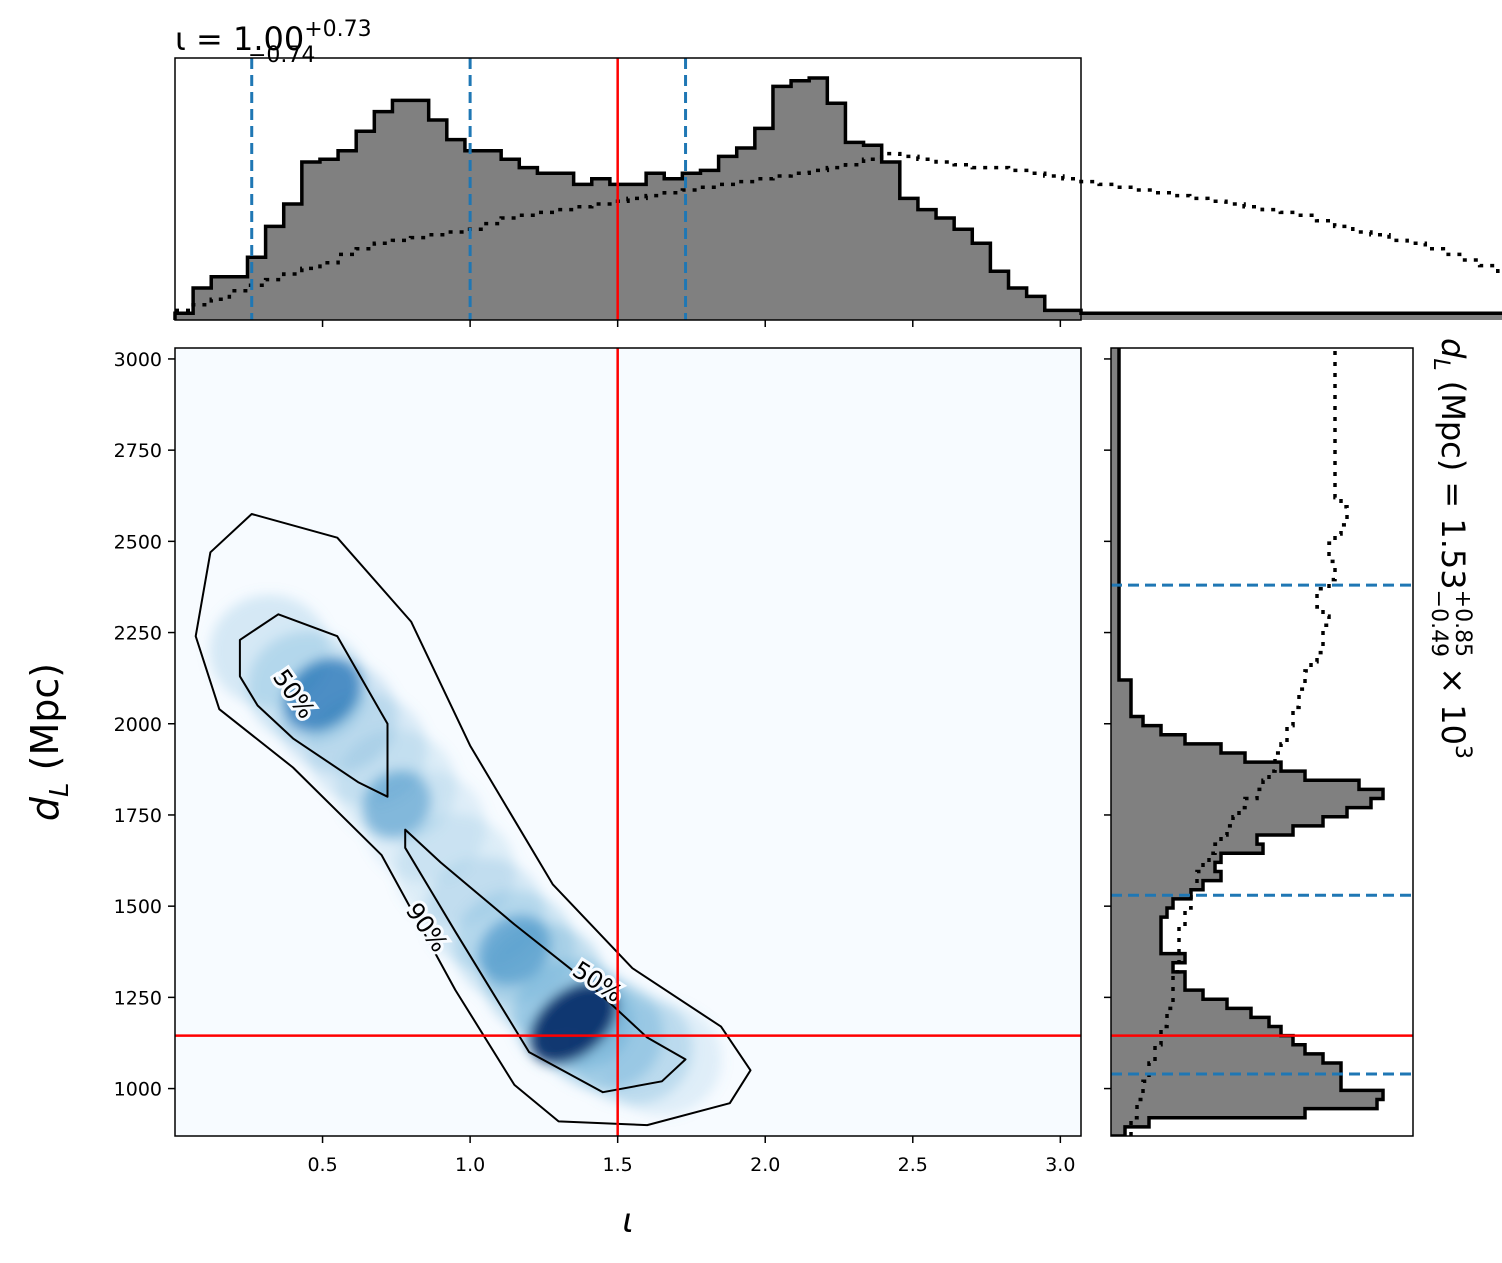  What do you see at coordinates (138, 451) in the screenshot?
I see `y-axis-tick-label: 2750` at bounding box center [138, 451].